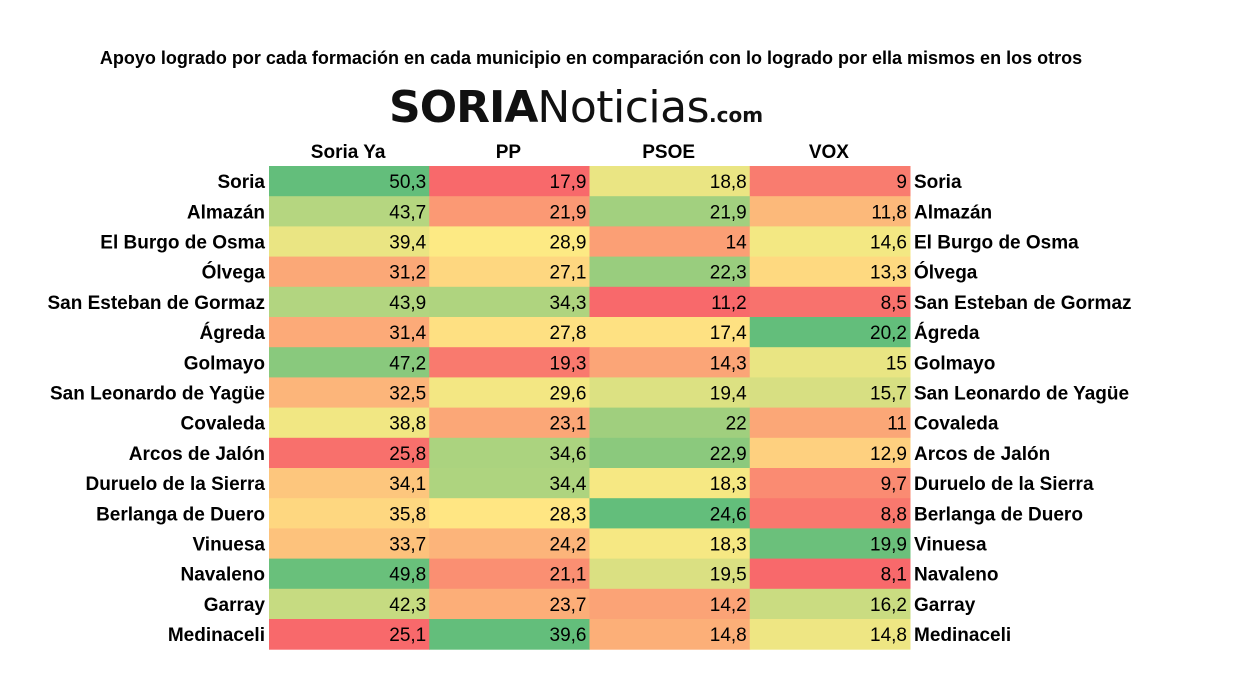 Image resolution: width=1259 pixels, height=699 pixels. Describe the element at coordinates (728, 273) in the screenshot. I see `cell-value-label: 22,3` at that location.